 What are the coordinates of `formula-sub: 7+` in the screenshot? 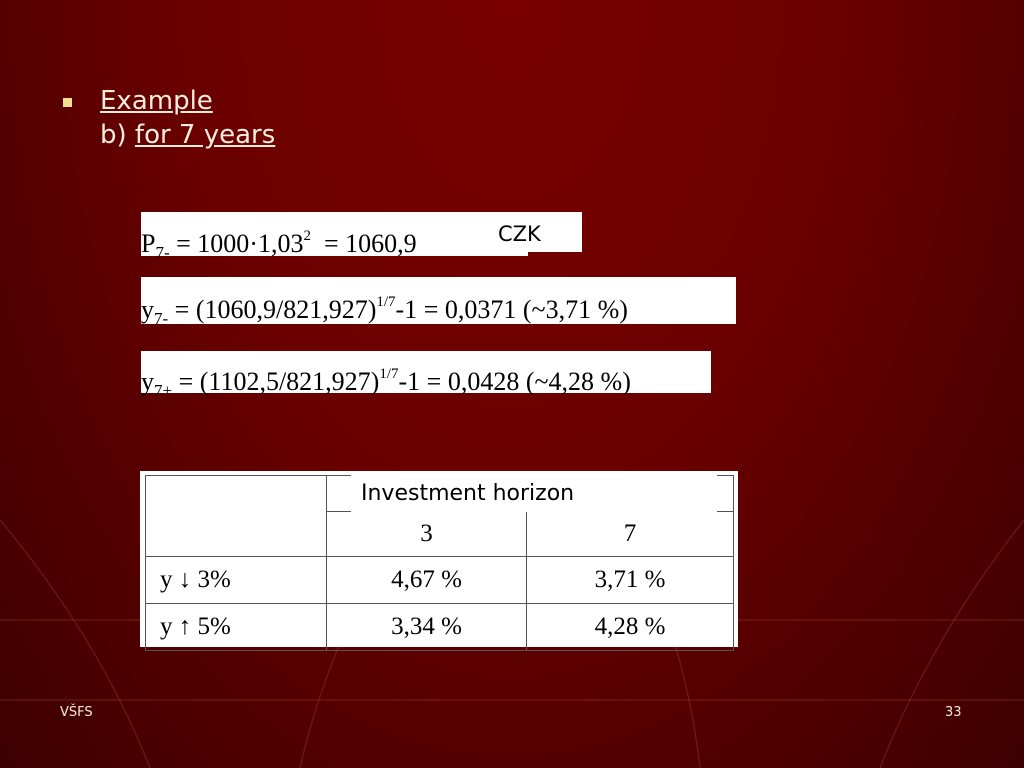 It's located at (163, 390).